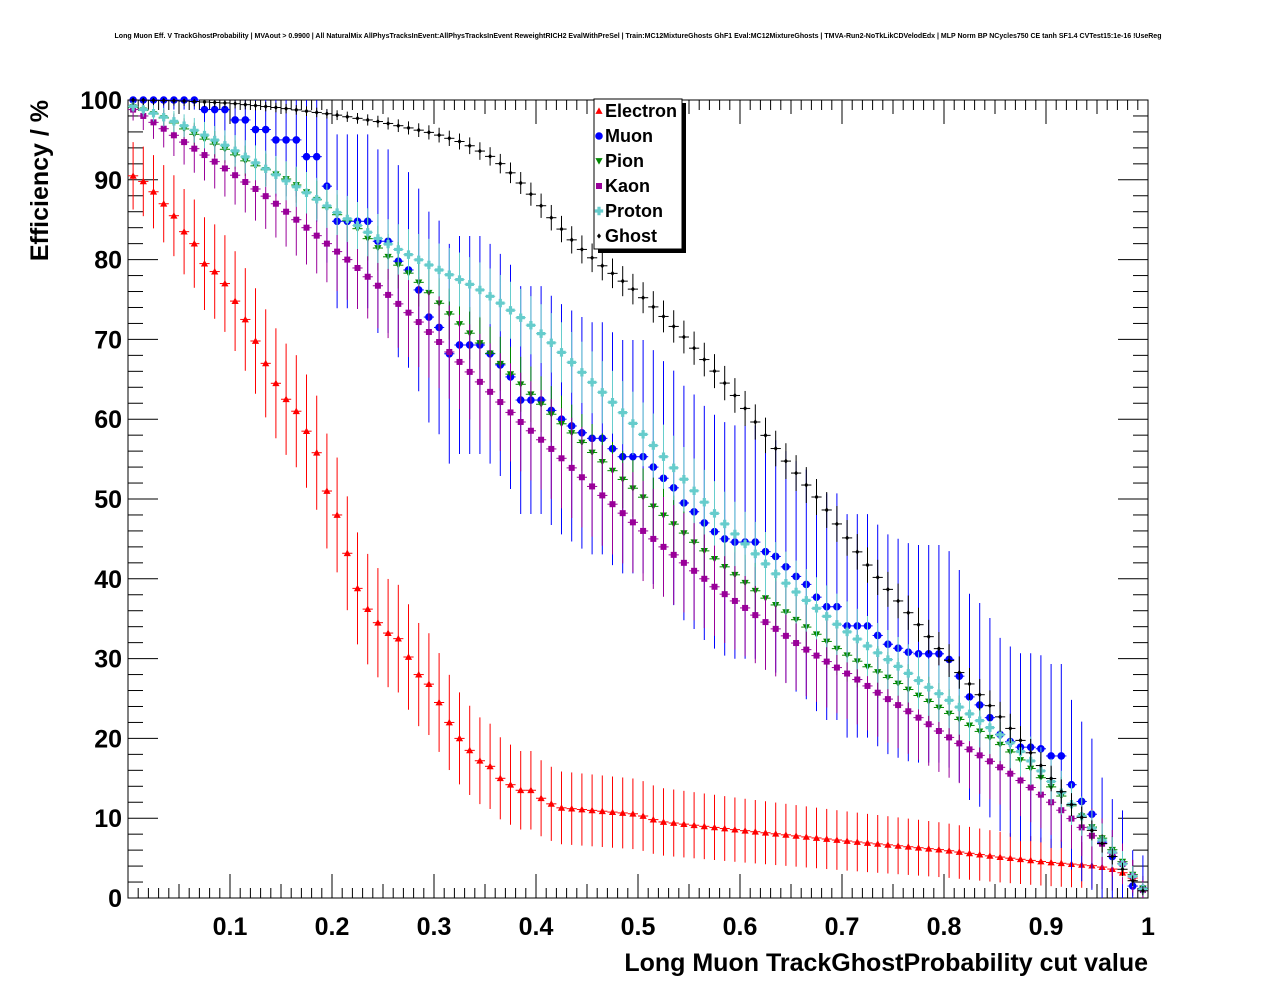 This screenshot has width=1276, height=996. What do you see at coordinates (627, 186) in the screenshot?
I see `legend-label-kaon: Kaon` at bounding box center [627, 186].